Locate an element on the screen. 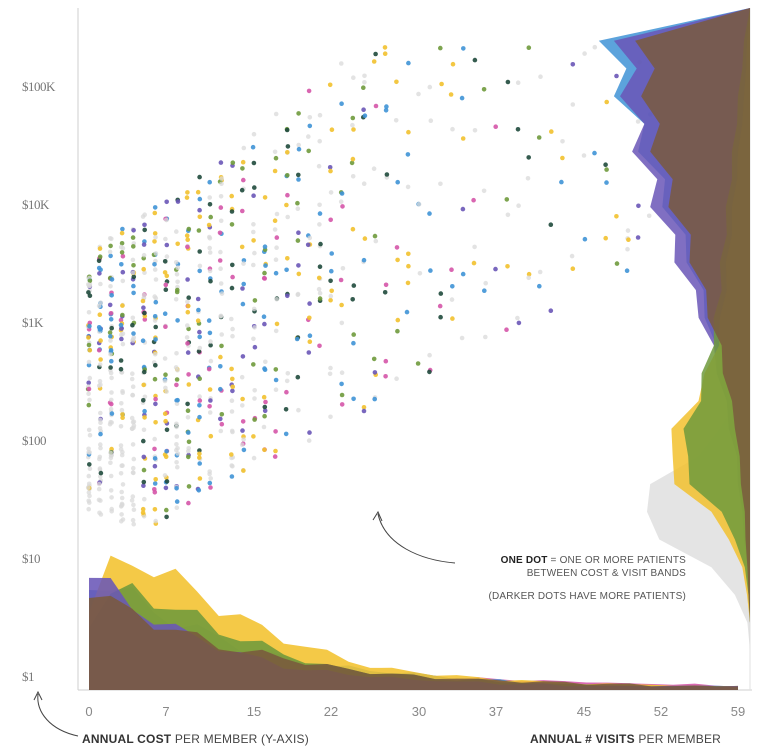  x-tick-label: 30 is located at coordinates (419, 711).